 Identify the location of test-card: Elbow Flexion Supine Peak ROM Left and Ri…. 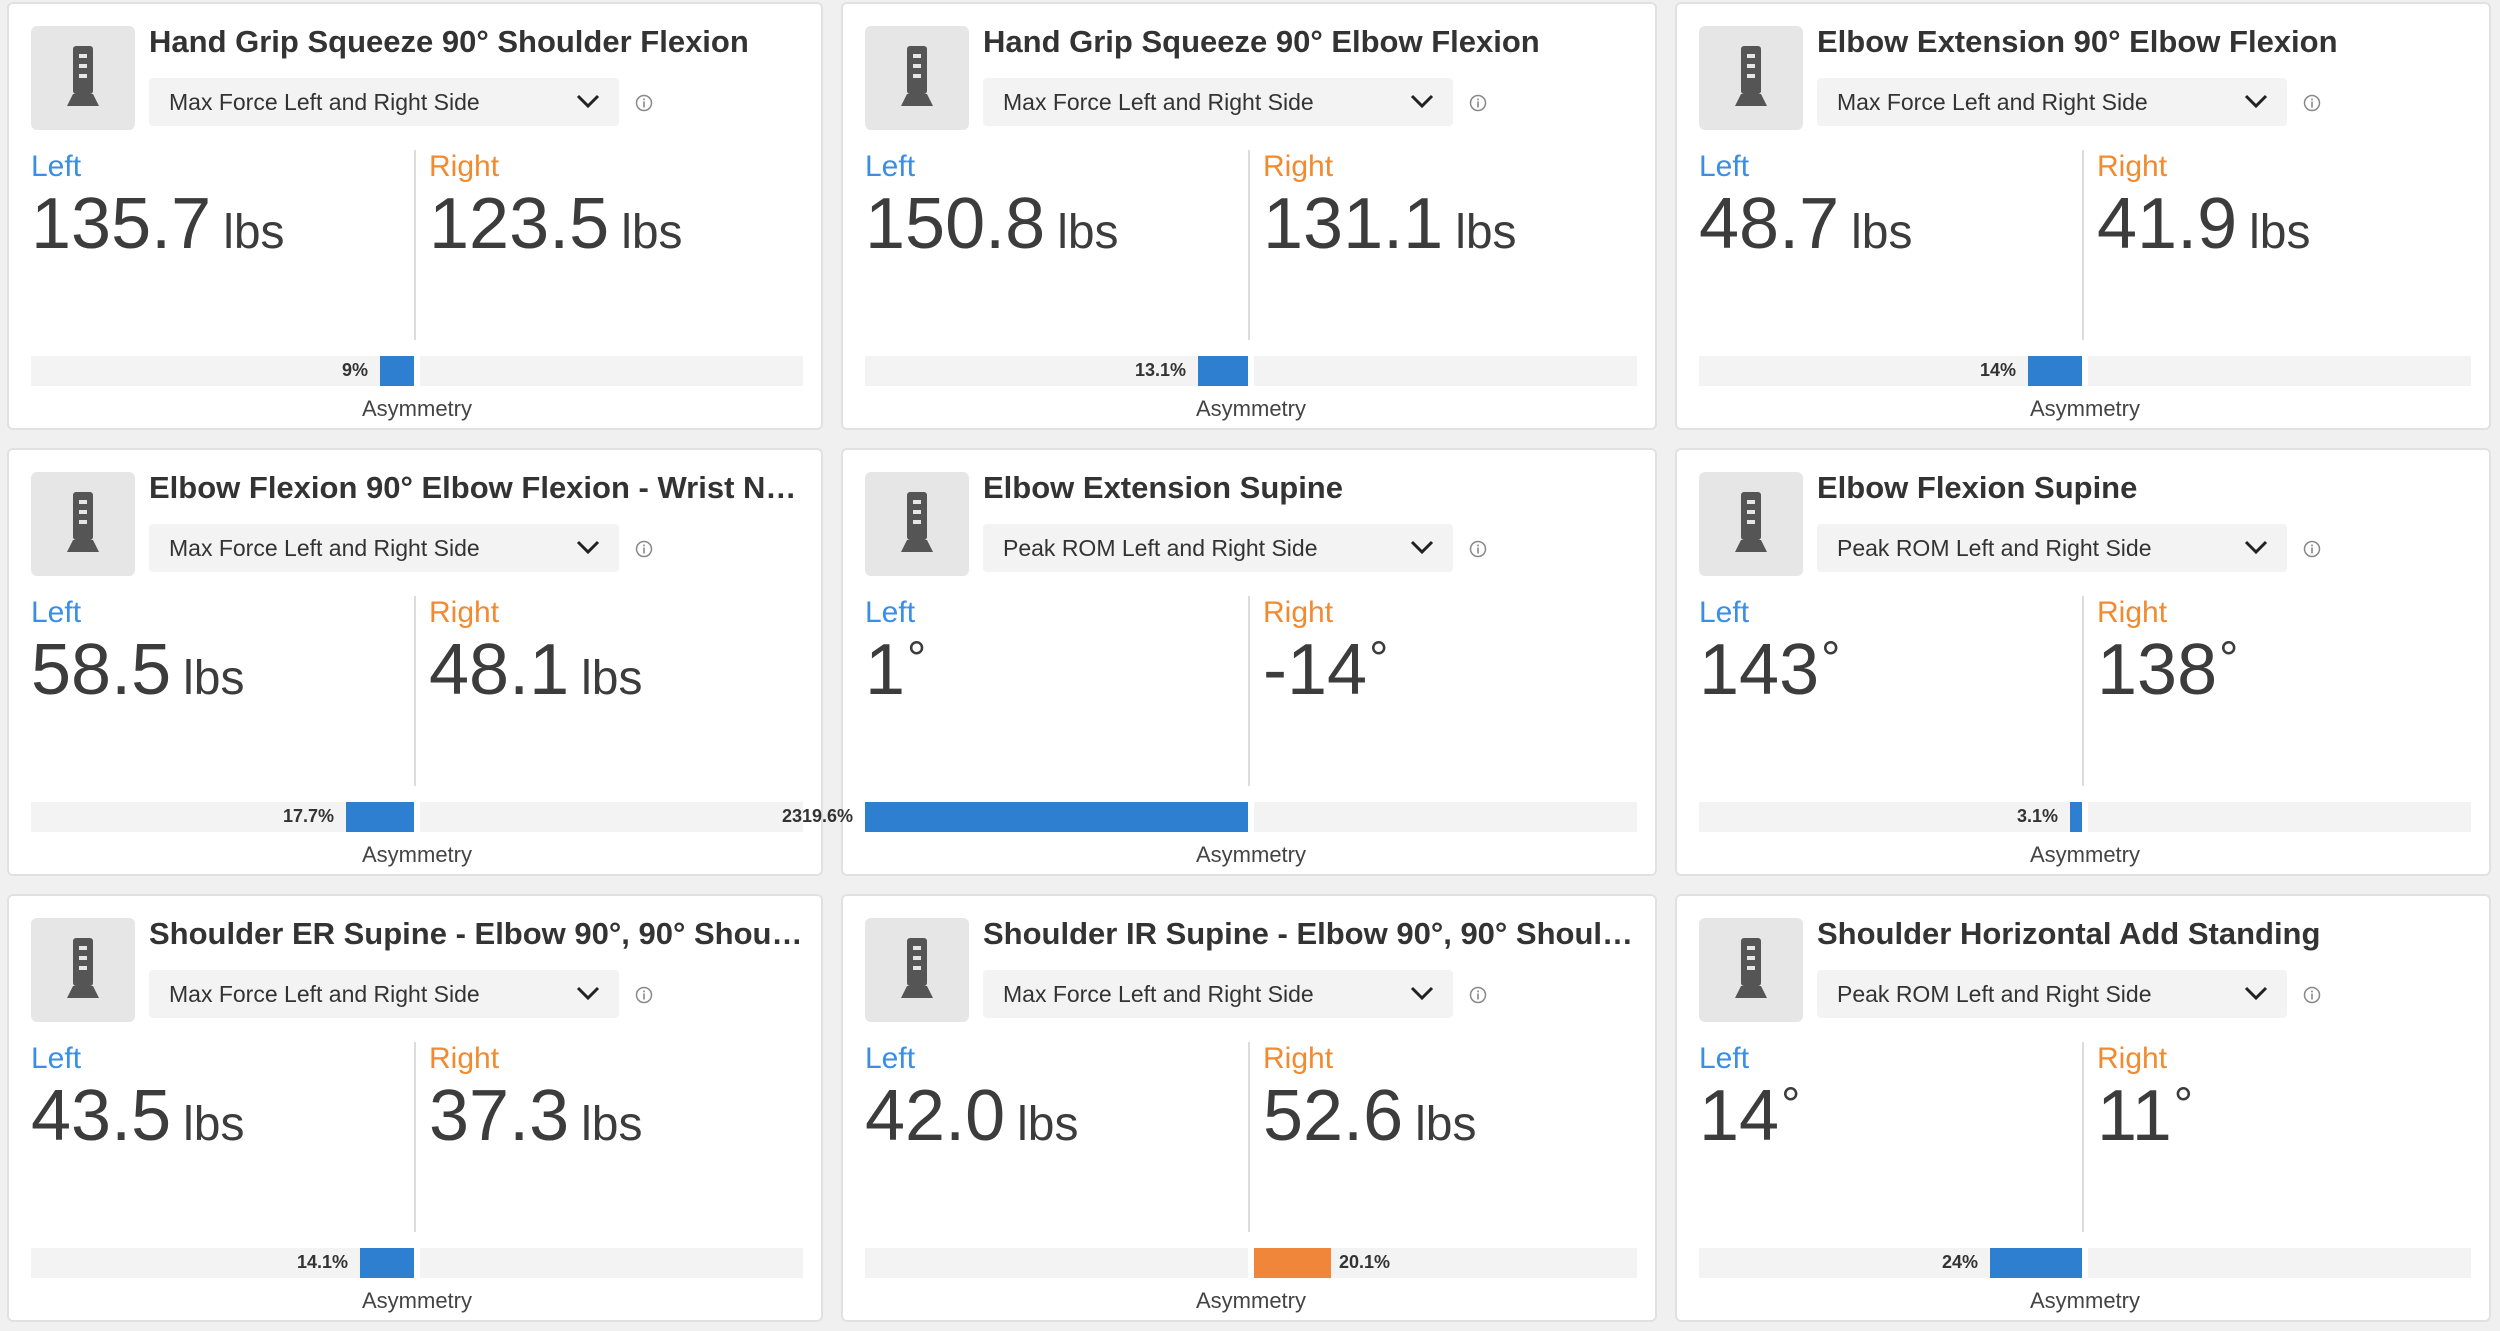
(2083, 662).